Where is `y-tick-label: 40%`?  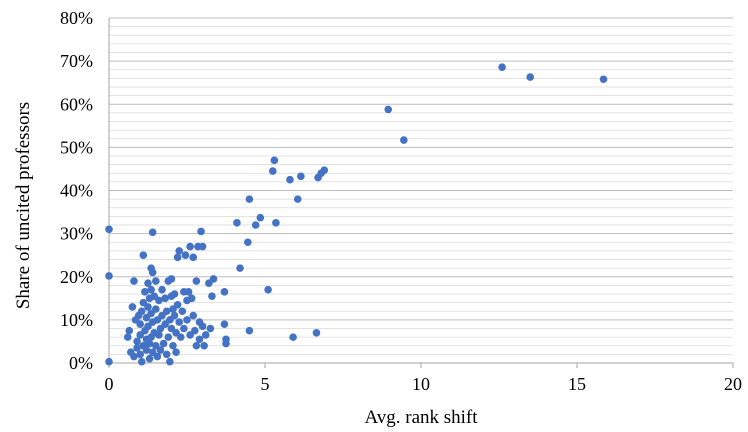
y-tick-label: 40% is located at coordinates (76, 191).